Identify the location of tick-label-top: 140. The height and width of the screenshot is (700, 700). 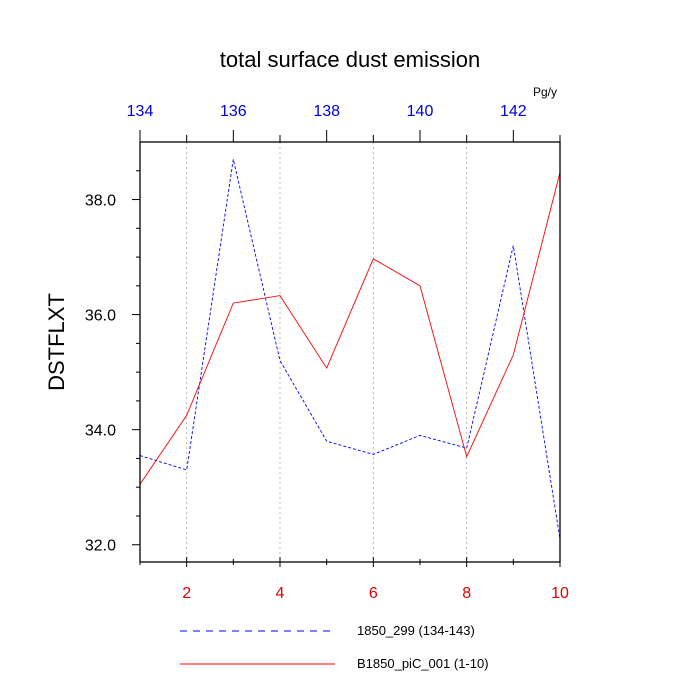
(420, 111).